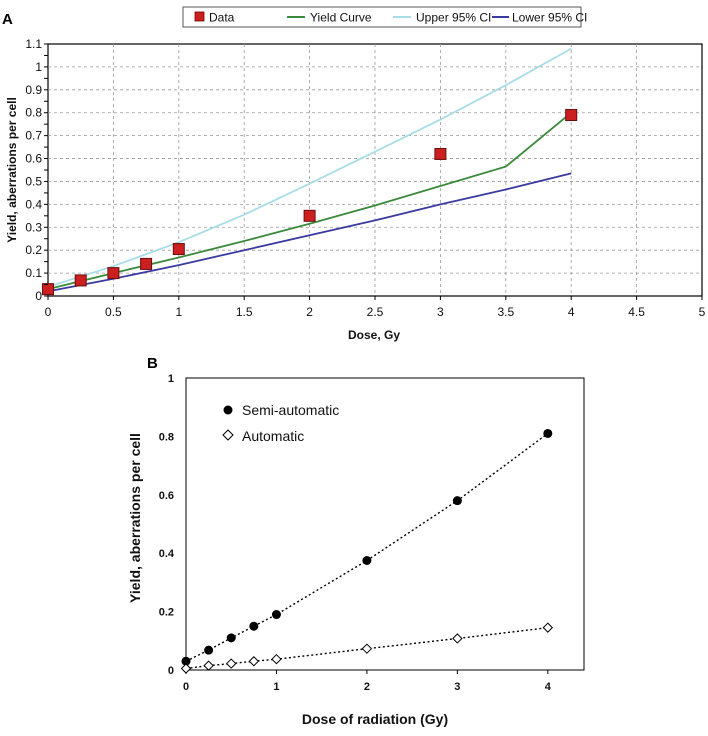 The width and height of the screenshot is (708, 736). What do you see at coordinates (178, 312) in the screenshot?
I see `x-tick-label-a: 1` at bounding box center [178, 312].